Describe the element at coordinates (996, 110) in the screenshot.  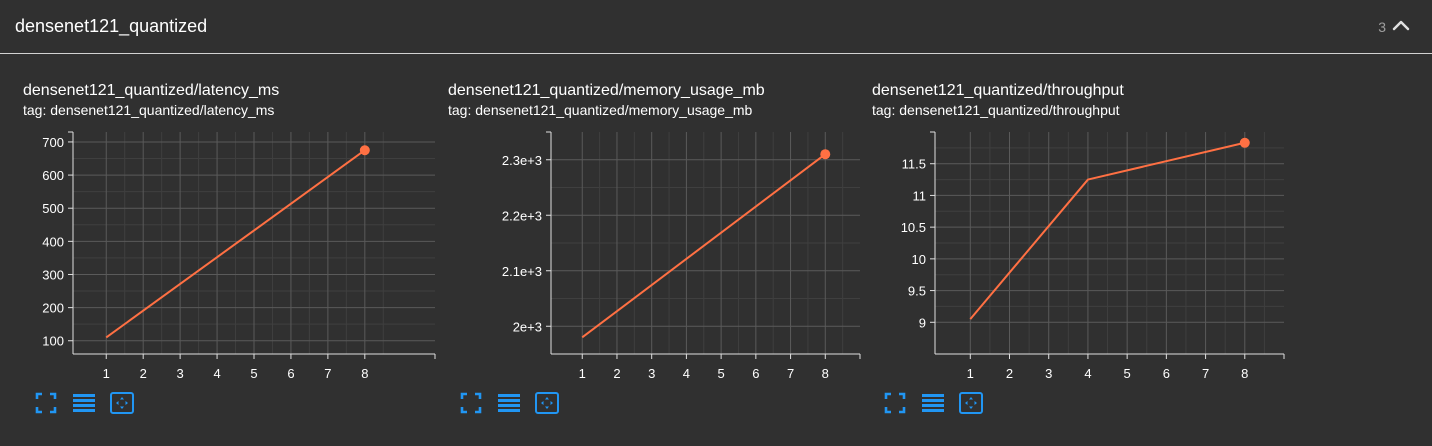
I see `card-tag: tag: densenet121_quantized/throughput` at that location.